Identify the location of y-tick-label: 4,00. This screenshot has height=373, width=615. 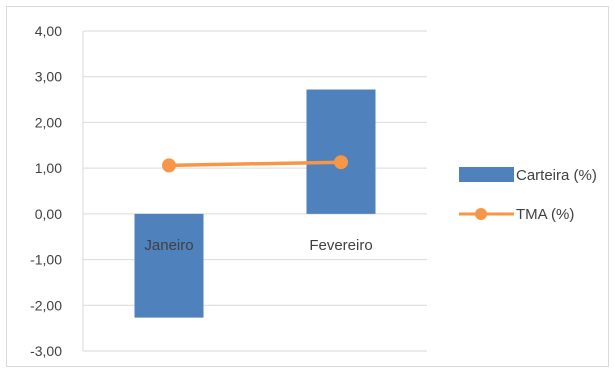
(48, 31).